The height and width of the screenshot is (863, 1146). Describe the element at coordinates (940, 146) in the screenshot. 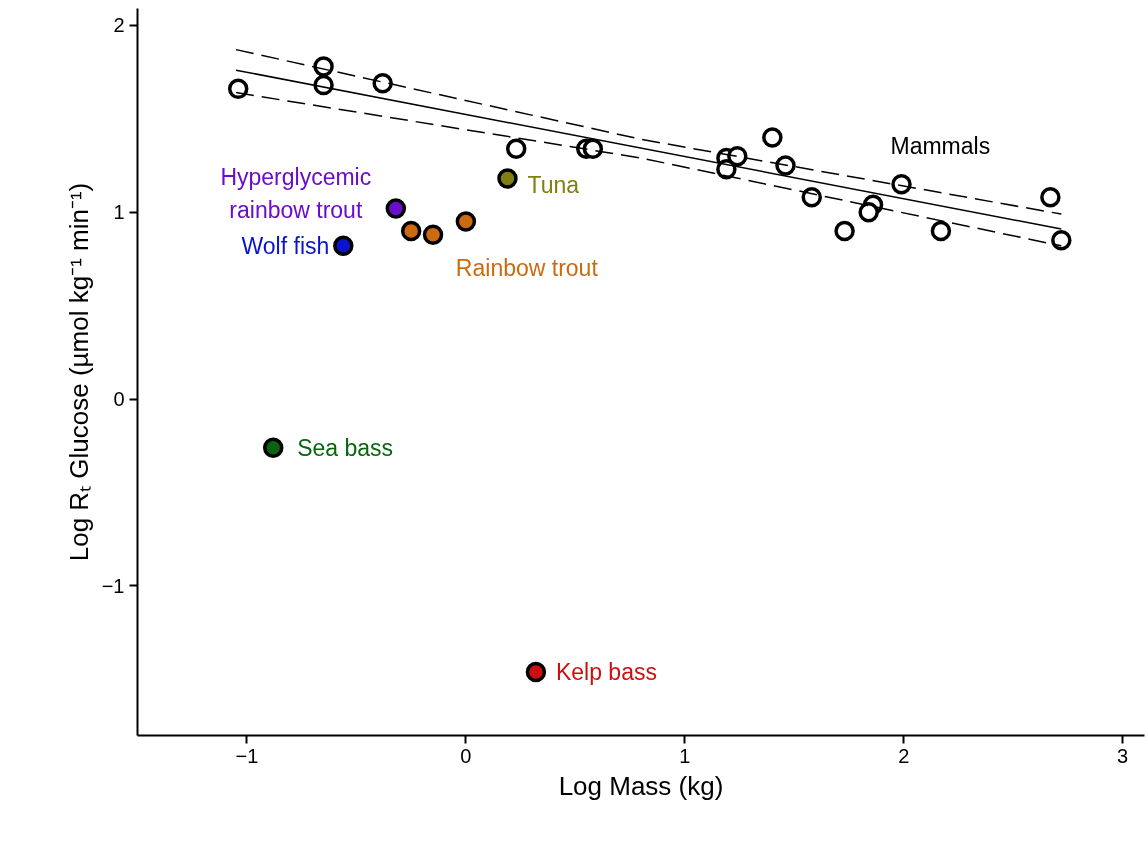

I see `series-label: Mammals` at that location.